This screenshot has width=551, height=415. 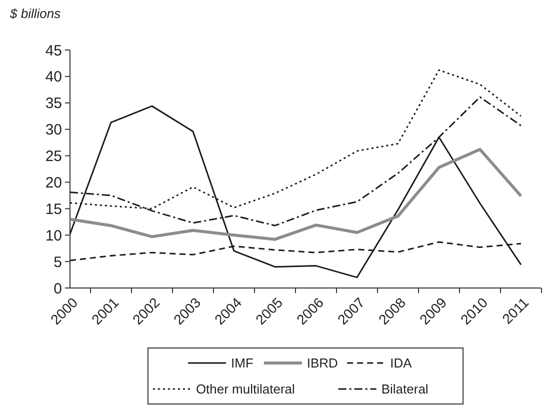 I want to click on legend-label: IMF, so click(x=242, y=363).